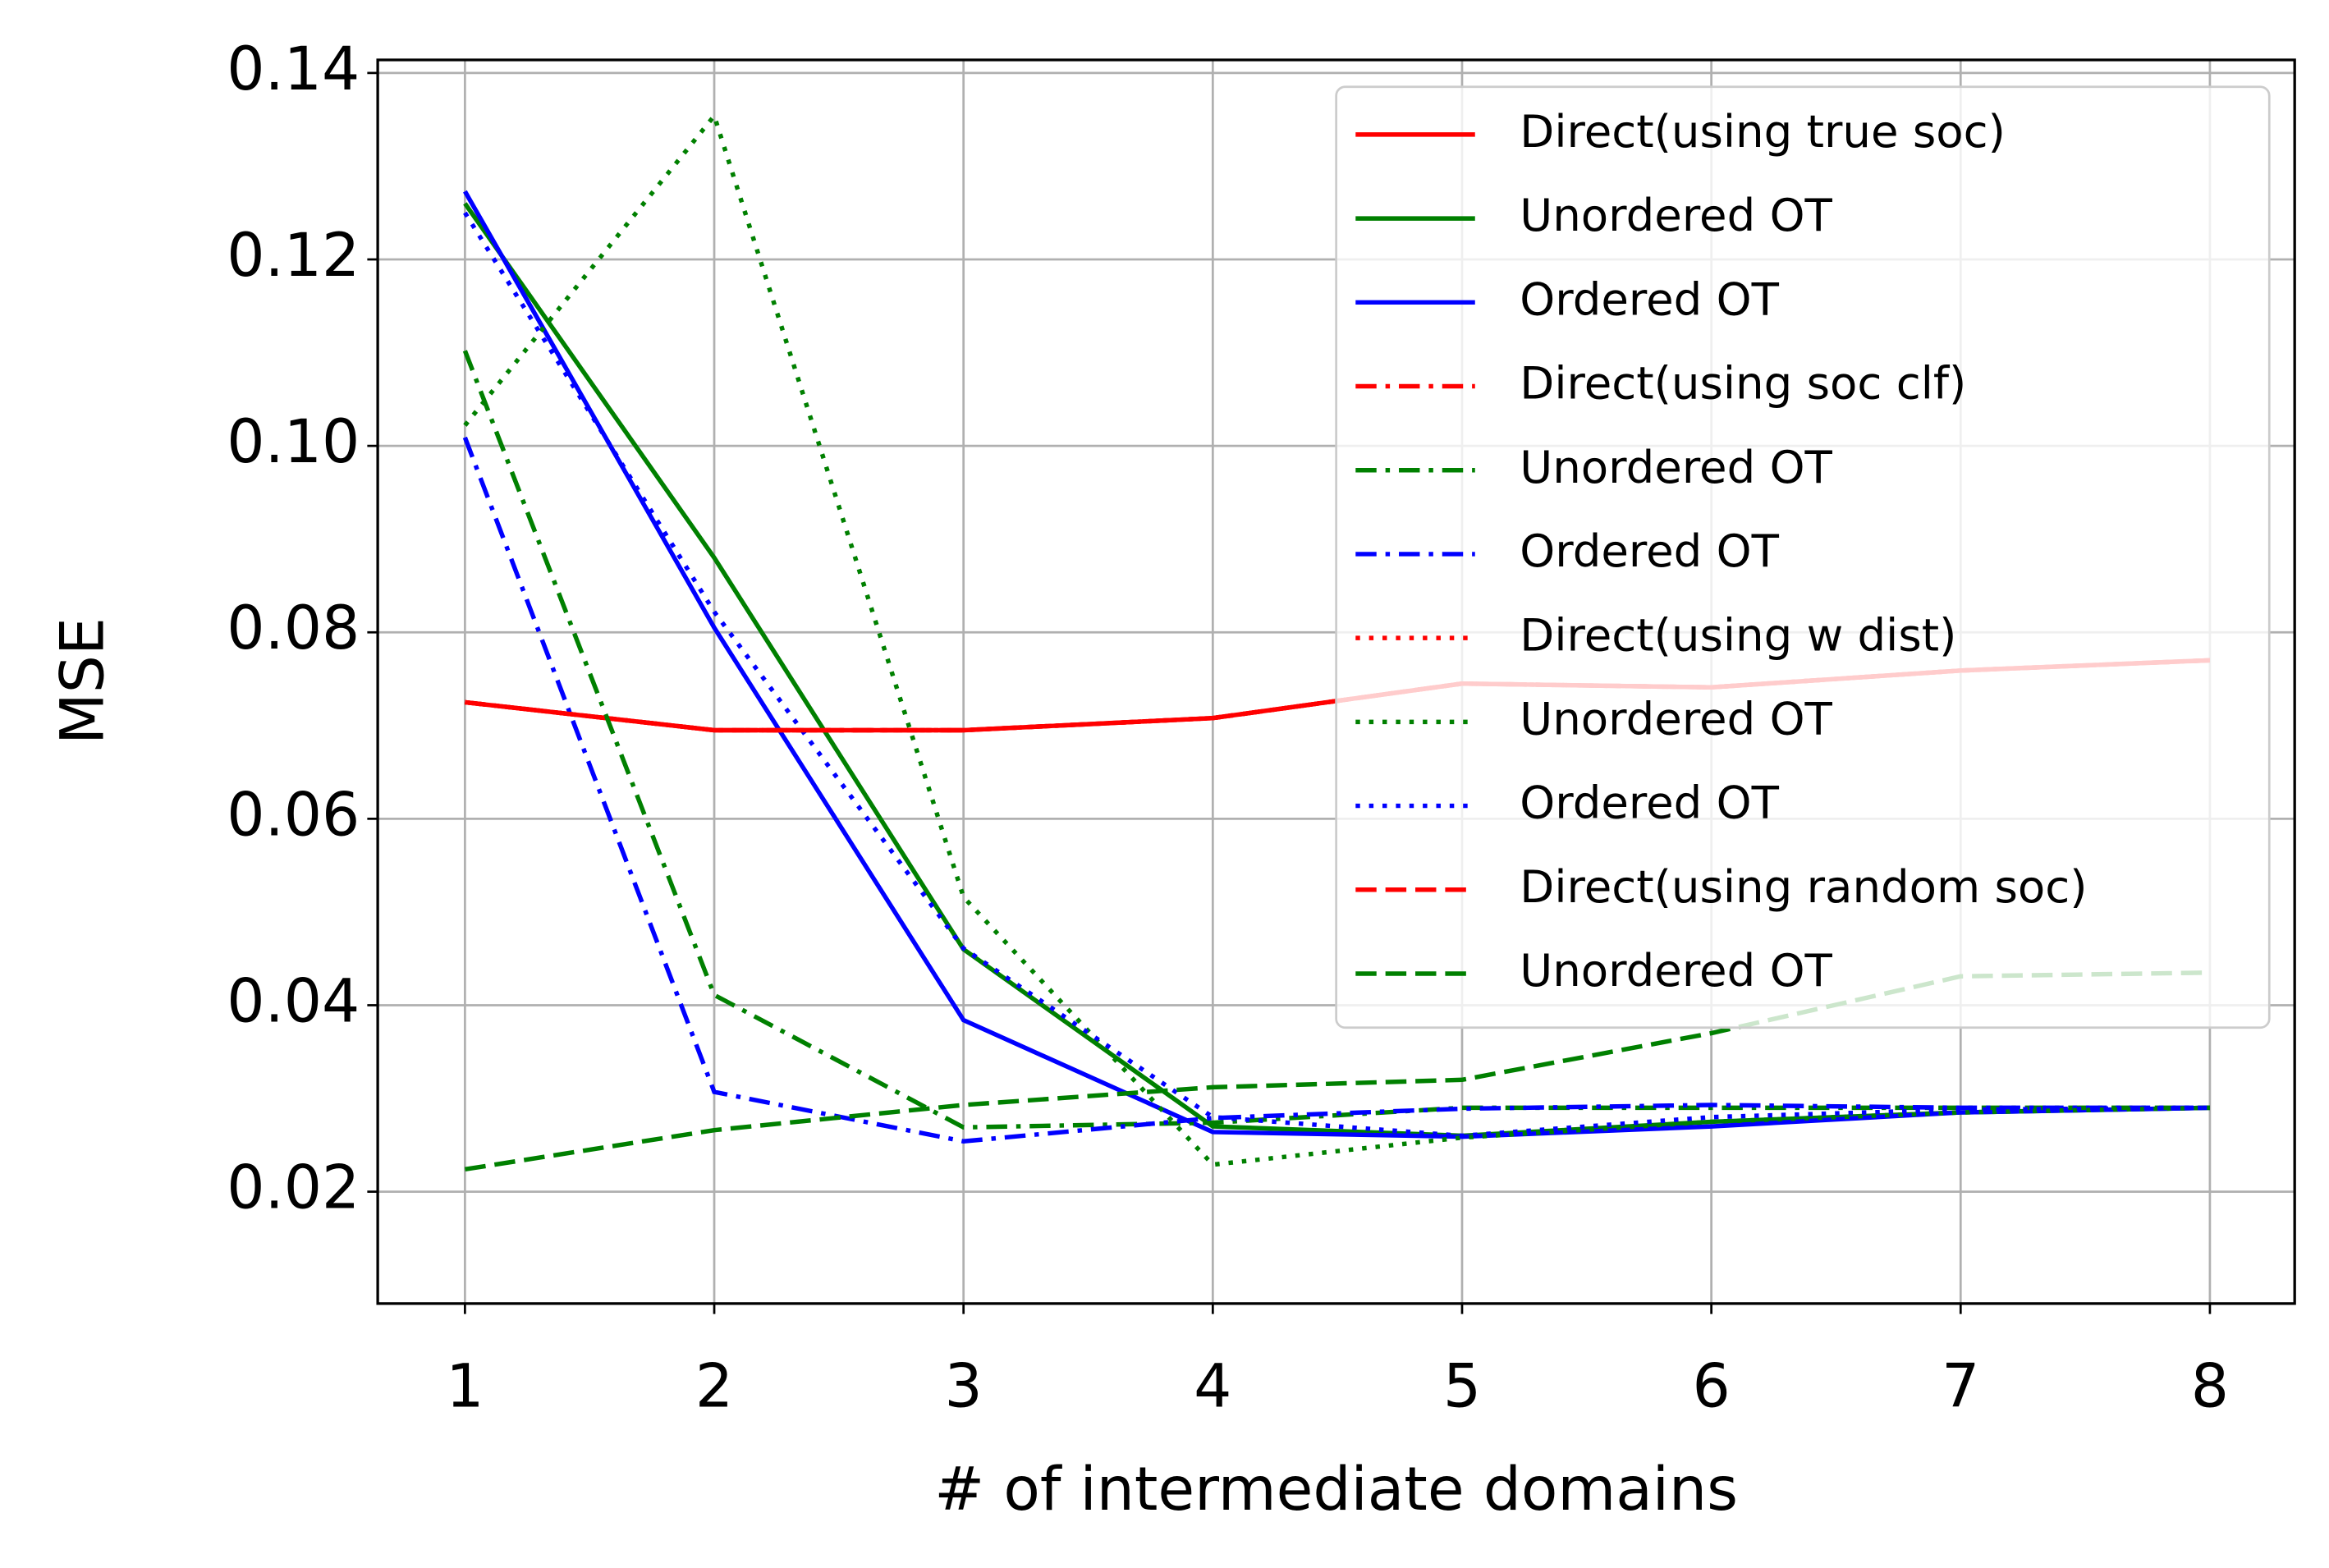  I want to click on legend-label: Direct(using true soc), so click(1763, 131).